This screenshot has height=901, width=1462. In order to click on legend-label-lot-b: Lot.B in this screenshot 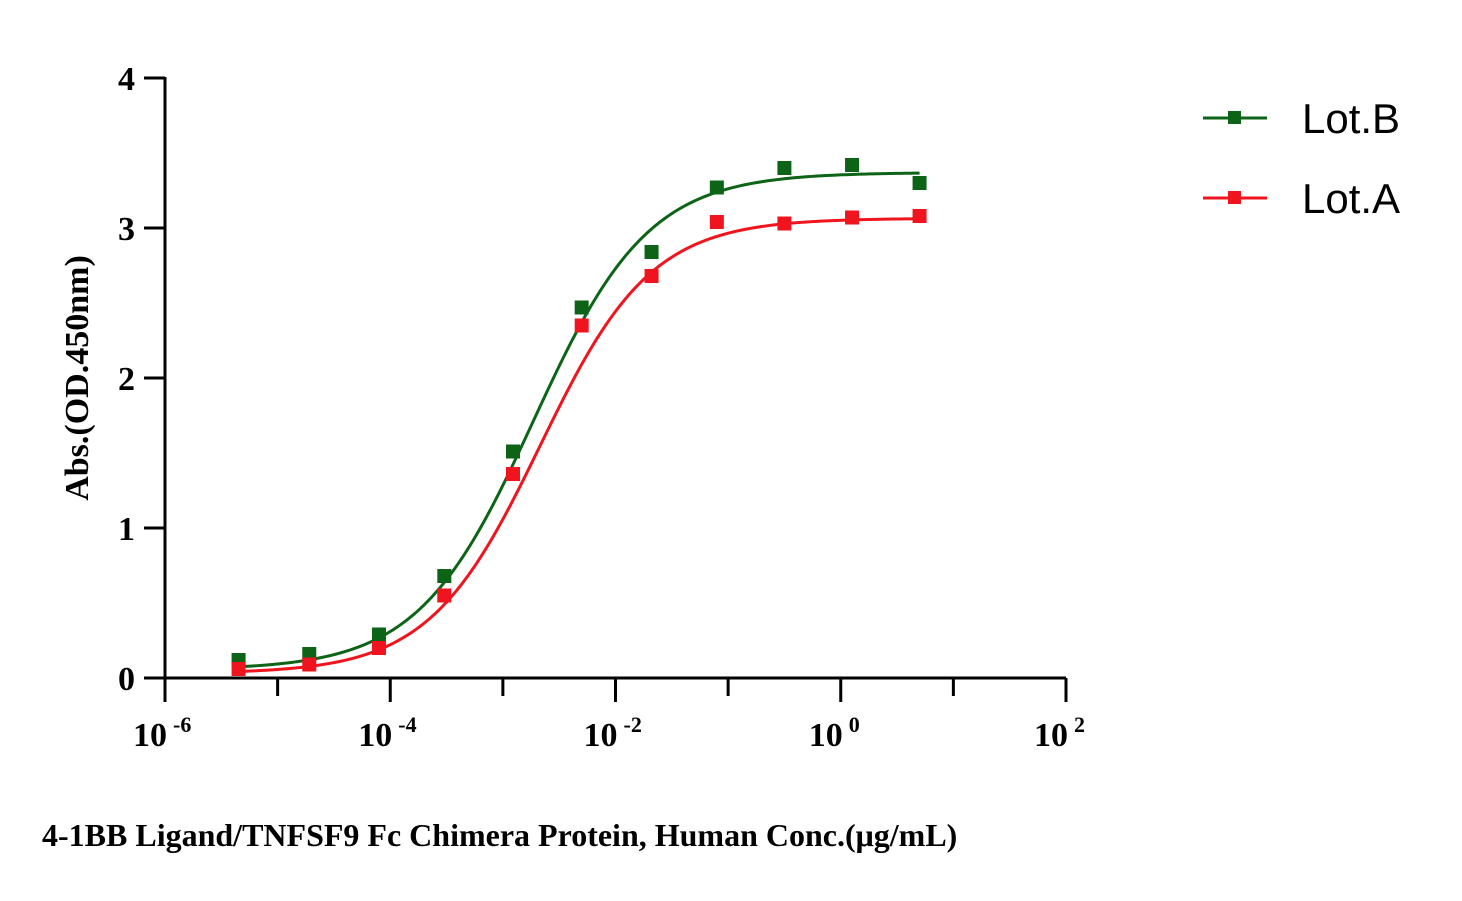, I will do `click(1351, 118)`.